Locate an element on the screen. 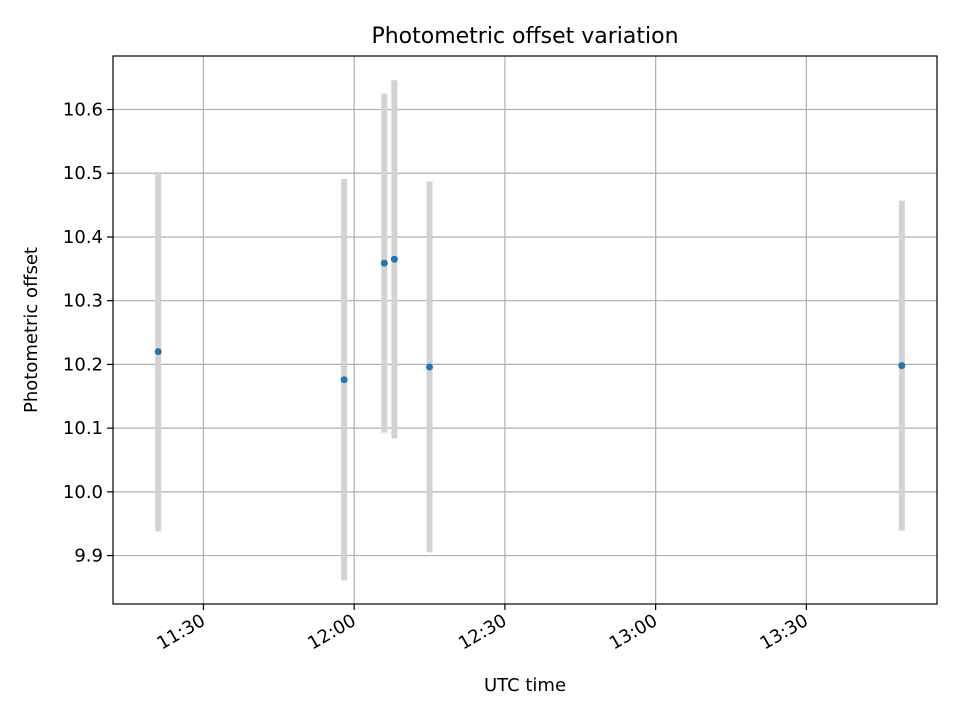  y-tick-label: 10.2 is located at coordinates (83, 364).